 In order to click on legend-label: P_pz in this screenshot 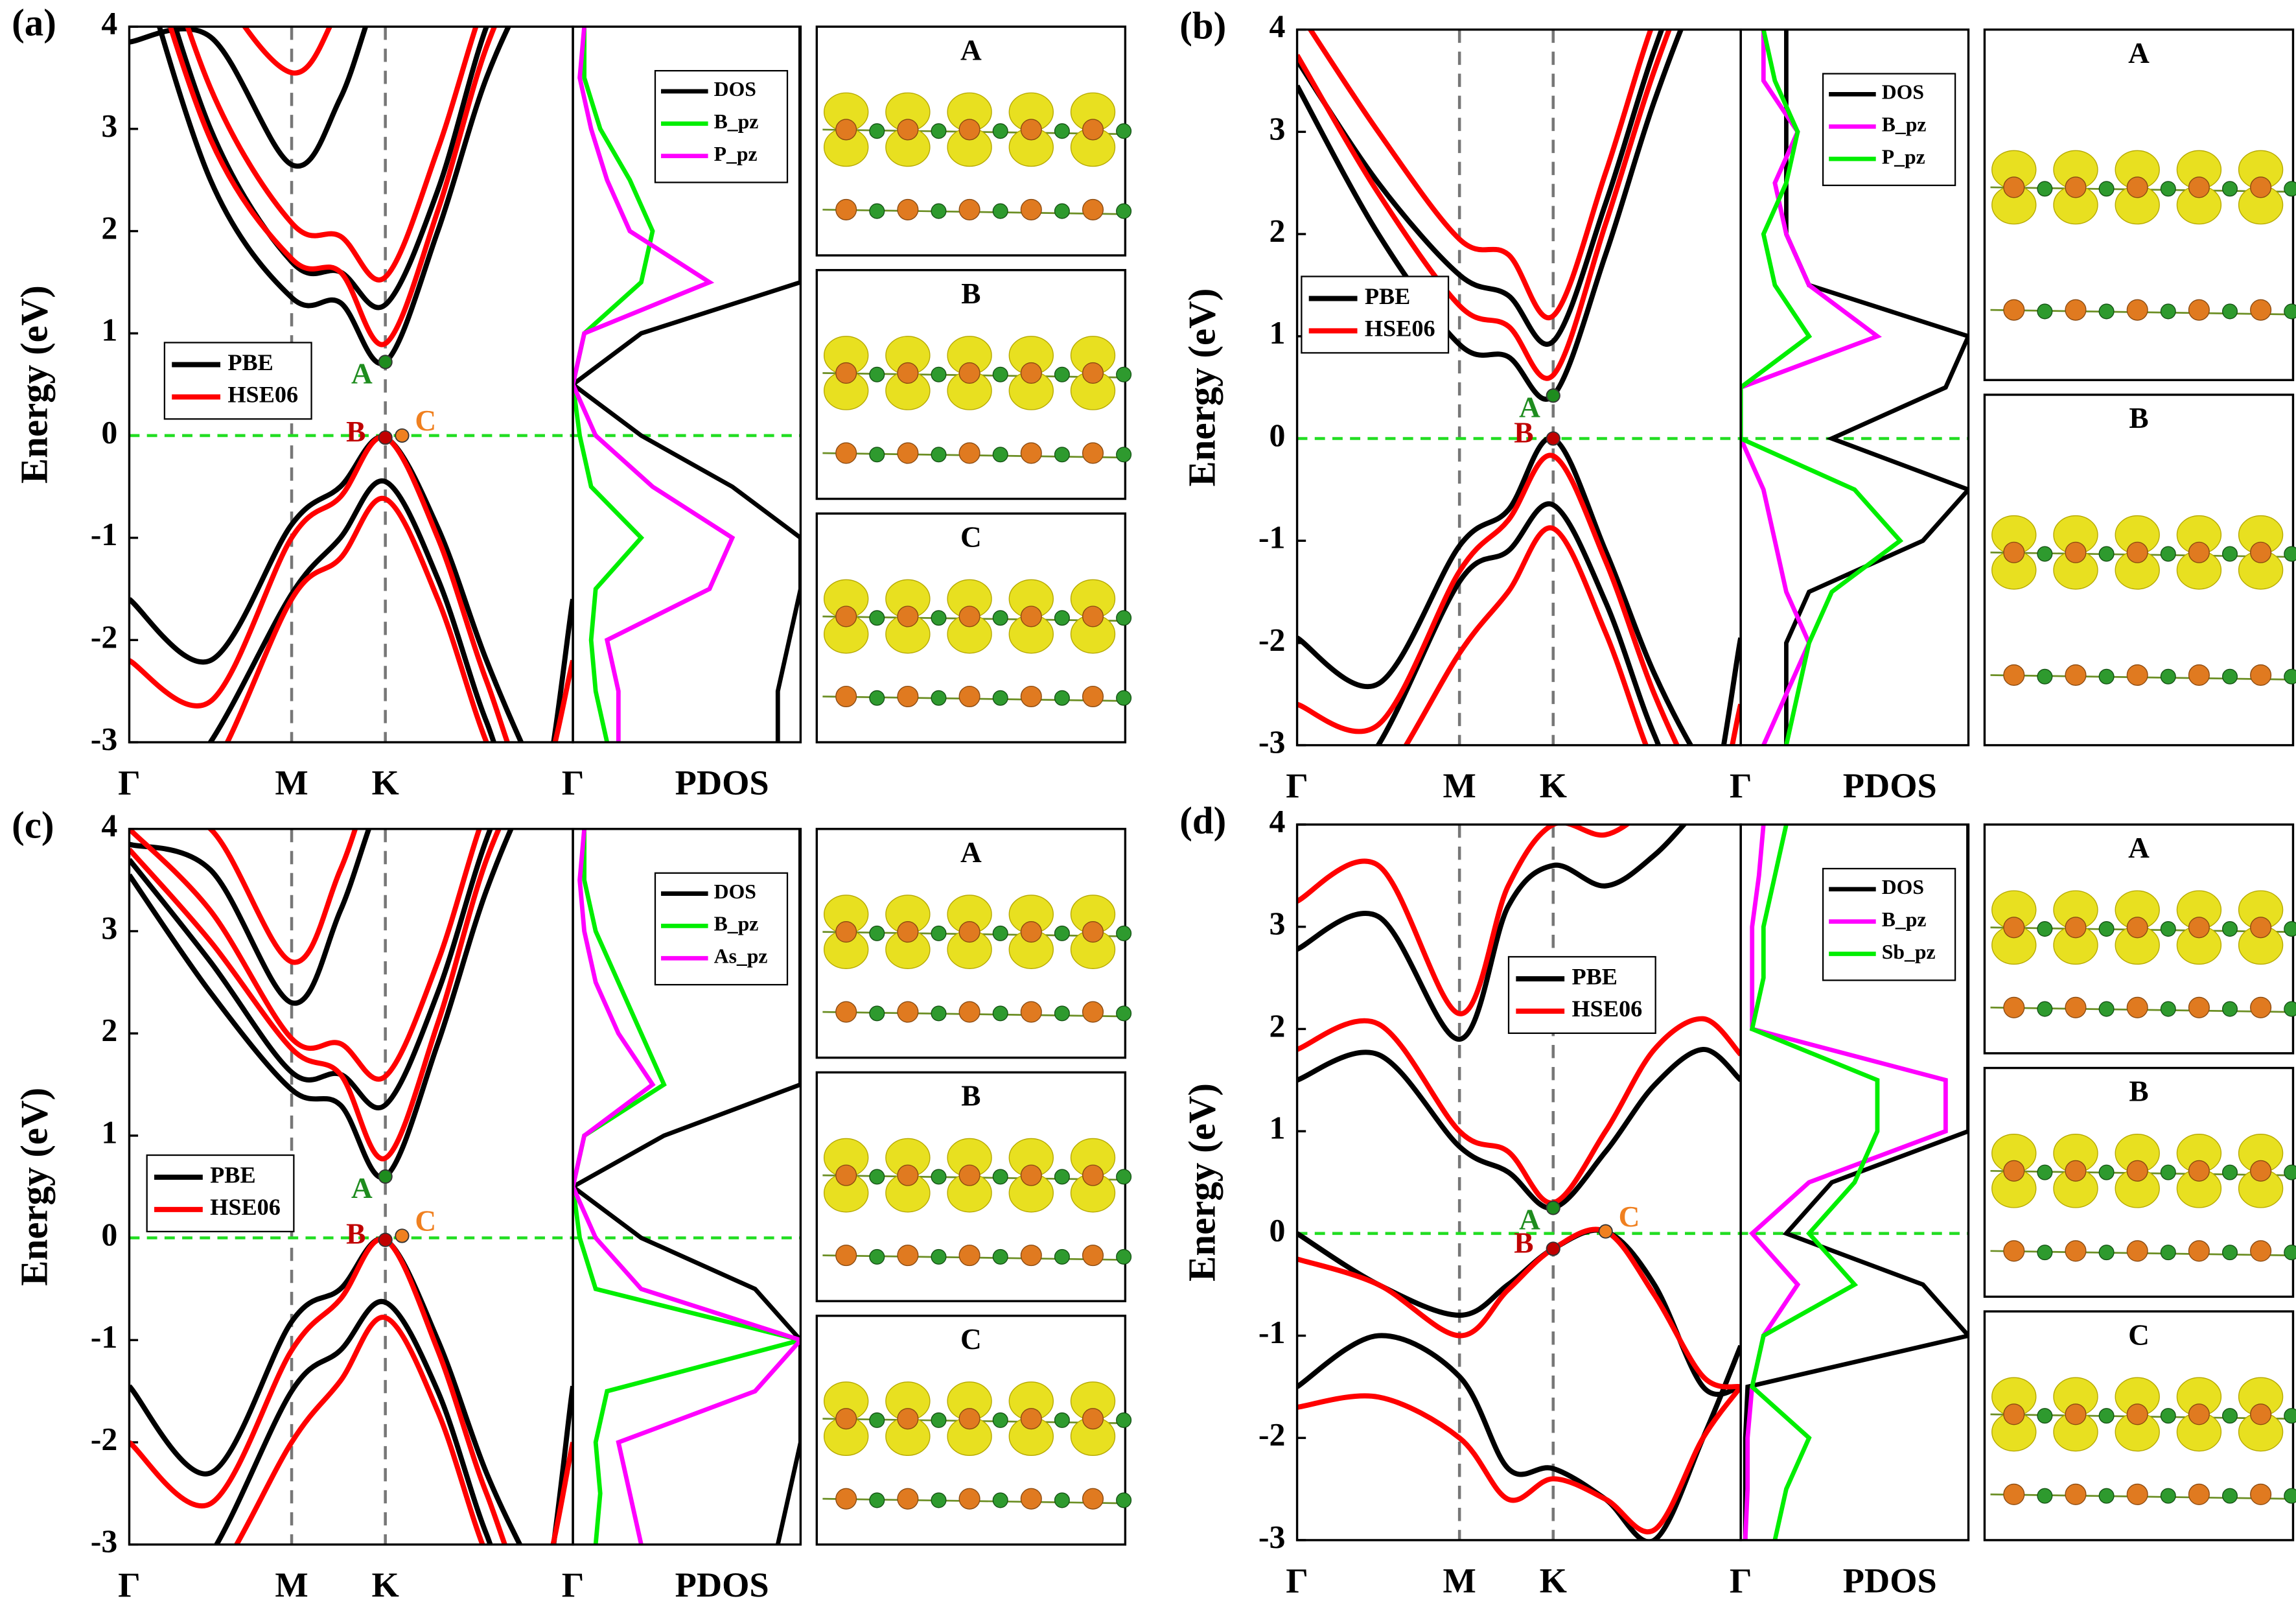, I will do `click(1903, 156)`.